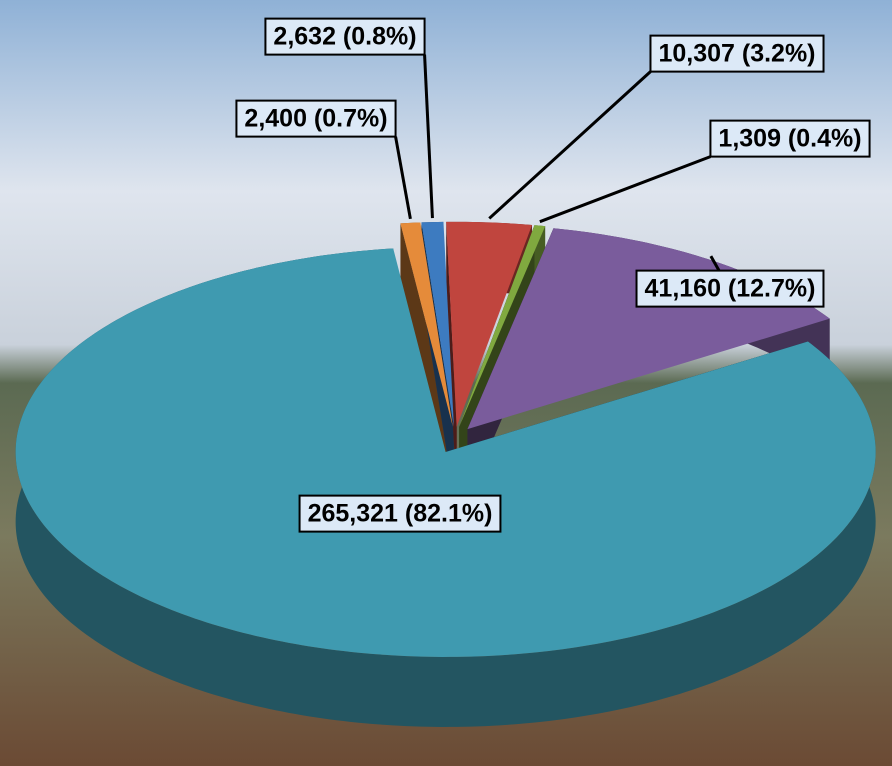  I want to click on data-label: 2,400 (0.7%), so click(315, 119).